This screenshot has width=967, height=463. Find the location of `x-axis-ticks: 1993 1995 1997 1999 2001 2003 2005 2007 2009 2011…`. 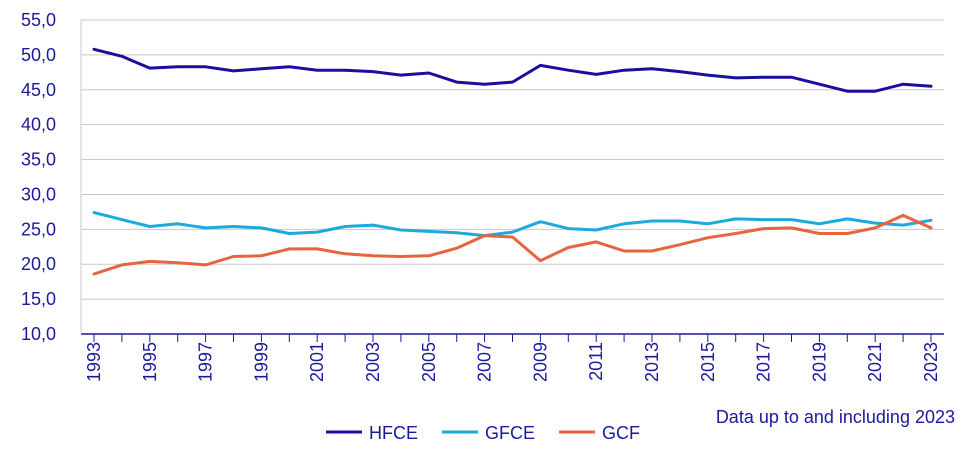

x-axis-ticks: 1993 1995 1997 1999 2001 2003 2005 2007 2009 2011… is located at coordinates (512, 358).